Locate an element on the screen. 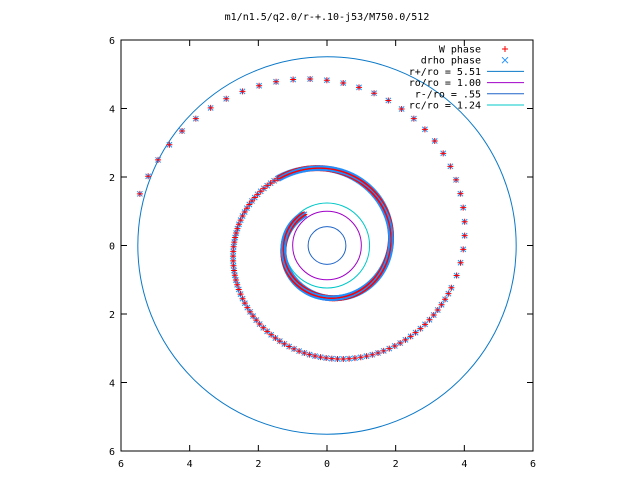 This screenshot has height=480, width=640. legend-marker is located at coordinates (505, 60).